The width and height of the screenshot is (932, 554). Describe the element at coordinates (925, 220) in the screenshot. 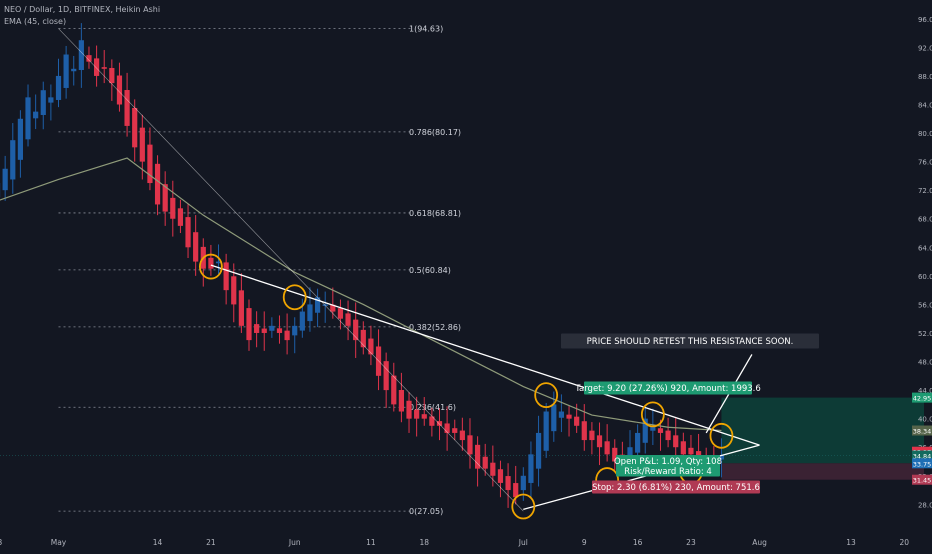

I see `price-tick-label: 68.00` at that location.